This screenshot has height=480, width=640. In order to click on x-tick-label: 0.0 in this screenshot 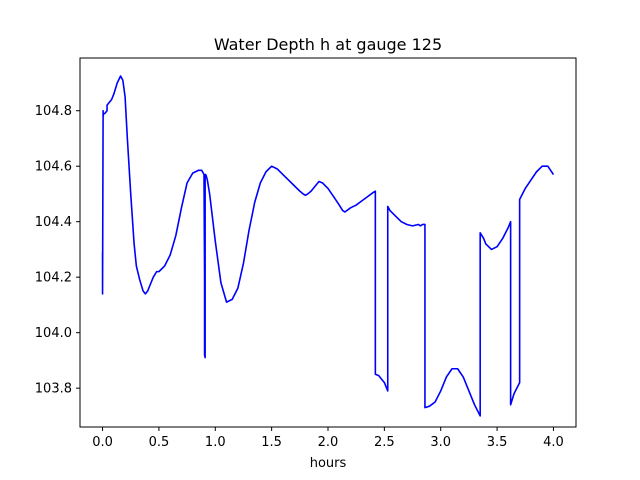, I will do `click(102, 442)`.